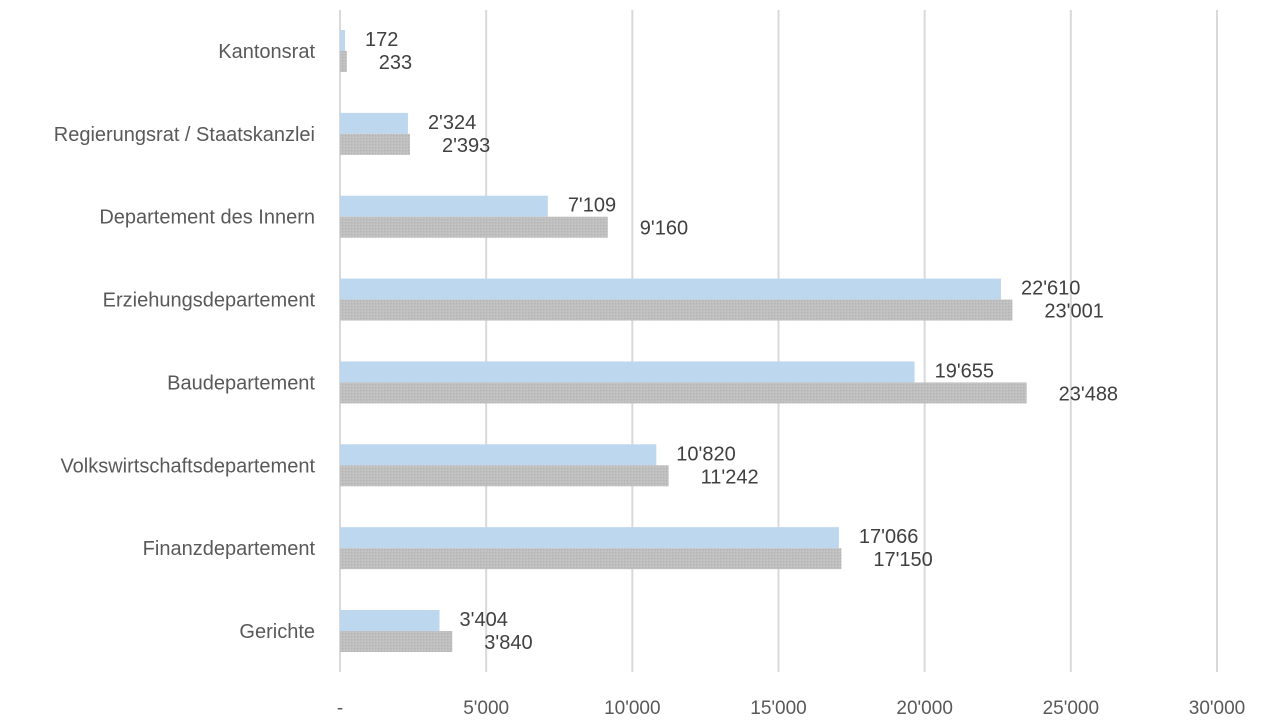 The height and width of the screenshot is (720, 1264). What do you see at coordinates (187, 466) in the screenshot?
I see `category-label: Volkswirtschaftsdepartement` at bounding box center [187, 466].